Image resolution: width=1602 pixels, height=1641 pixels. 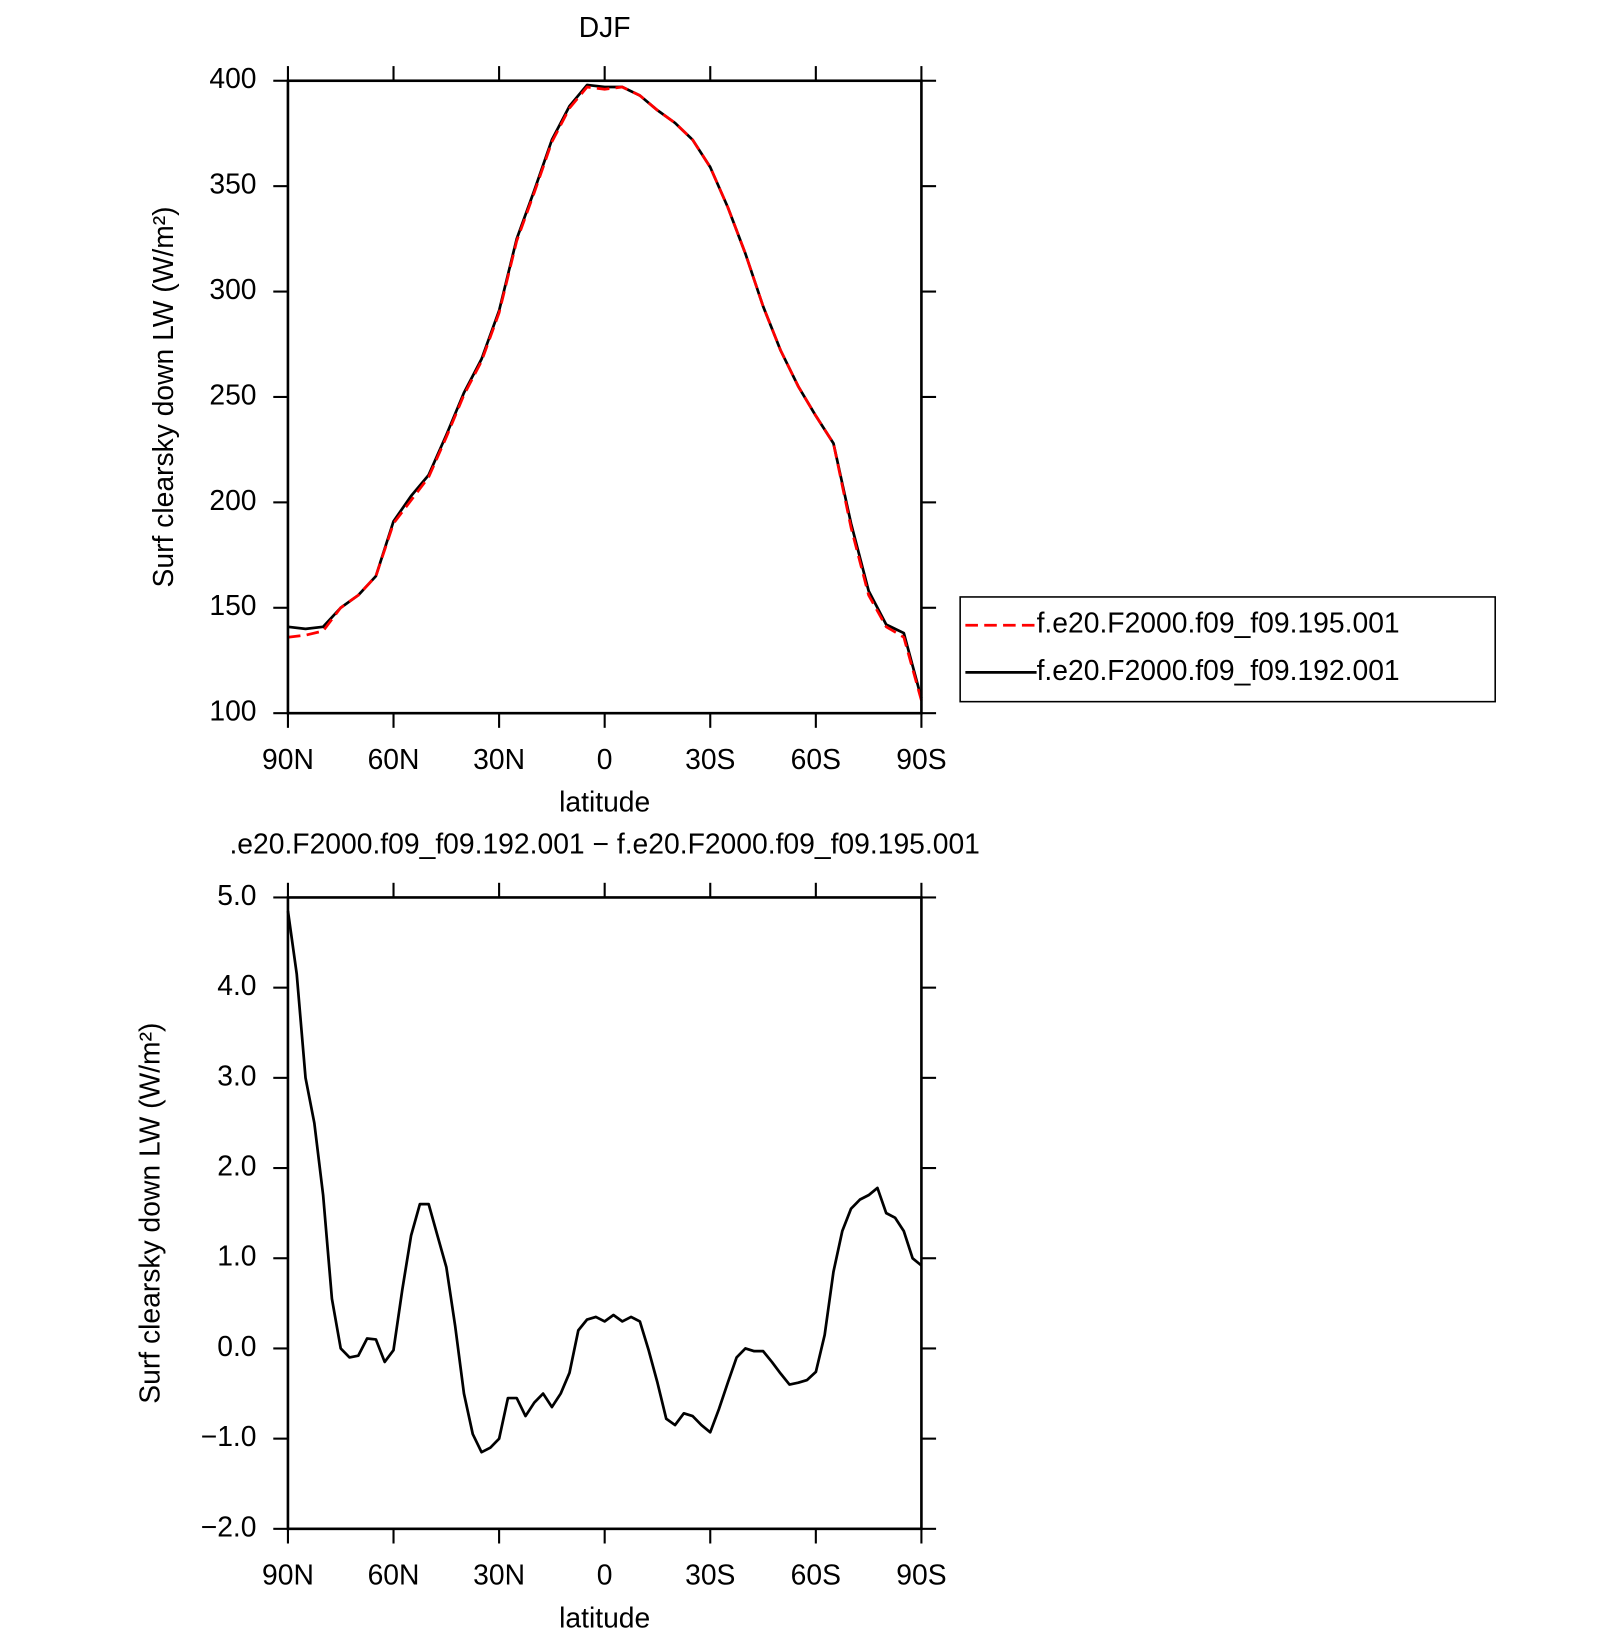 I want to click on y-tick-label: 5.0, so click(x=236, y=895).